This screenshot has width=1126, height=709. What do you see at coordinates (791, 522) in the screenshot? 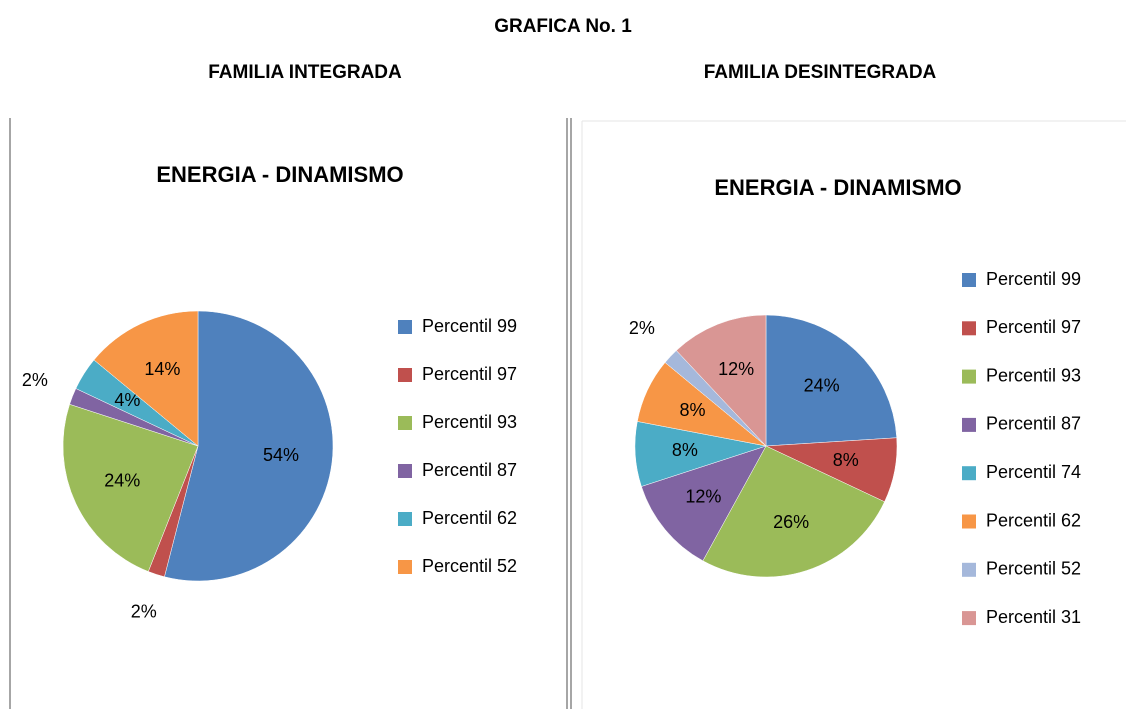
I see `data-label: 26%` at bounding box center [791, 522].